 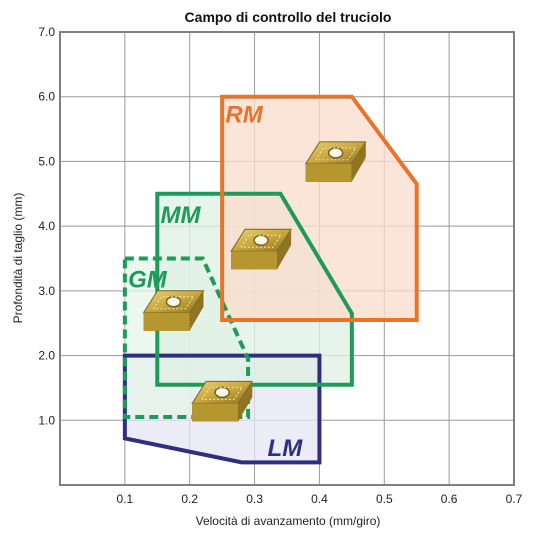 I want to click on region-outline-mm, so click(x=254, y=289).